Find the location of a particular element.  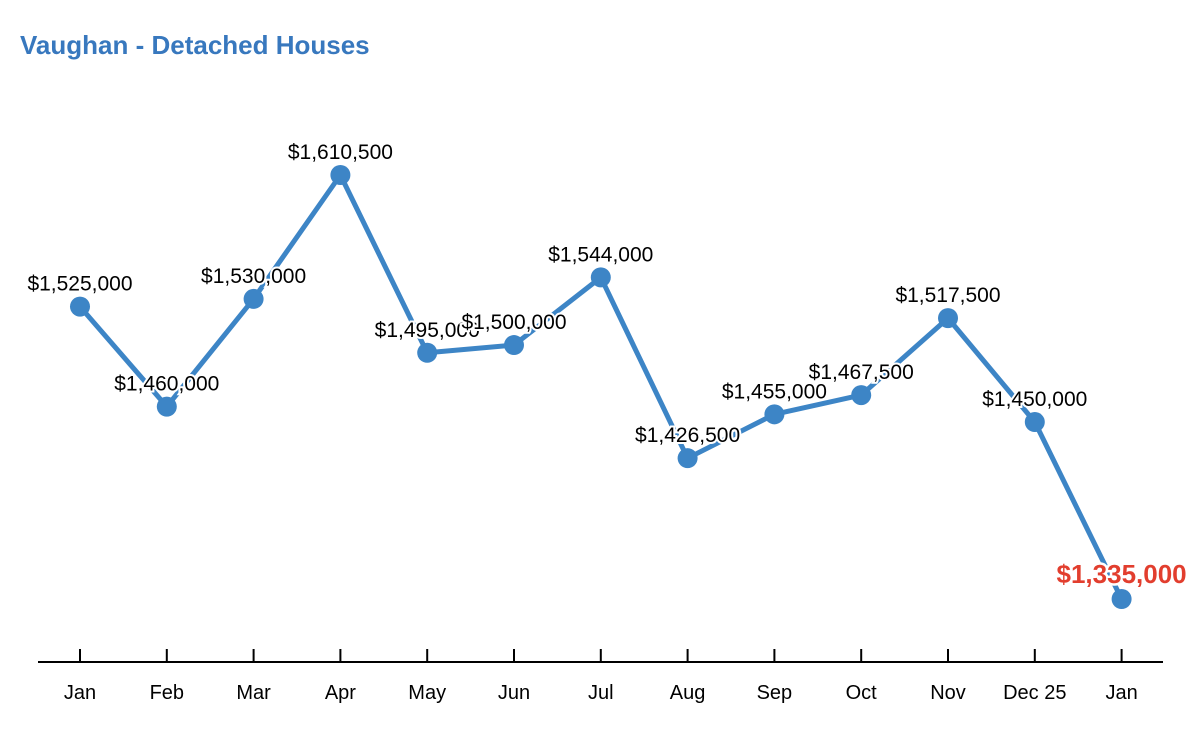

x-axis-label: Apr is located at coordinates (340, 693).